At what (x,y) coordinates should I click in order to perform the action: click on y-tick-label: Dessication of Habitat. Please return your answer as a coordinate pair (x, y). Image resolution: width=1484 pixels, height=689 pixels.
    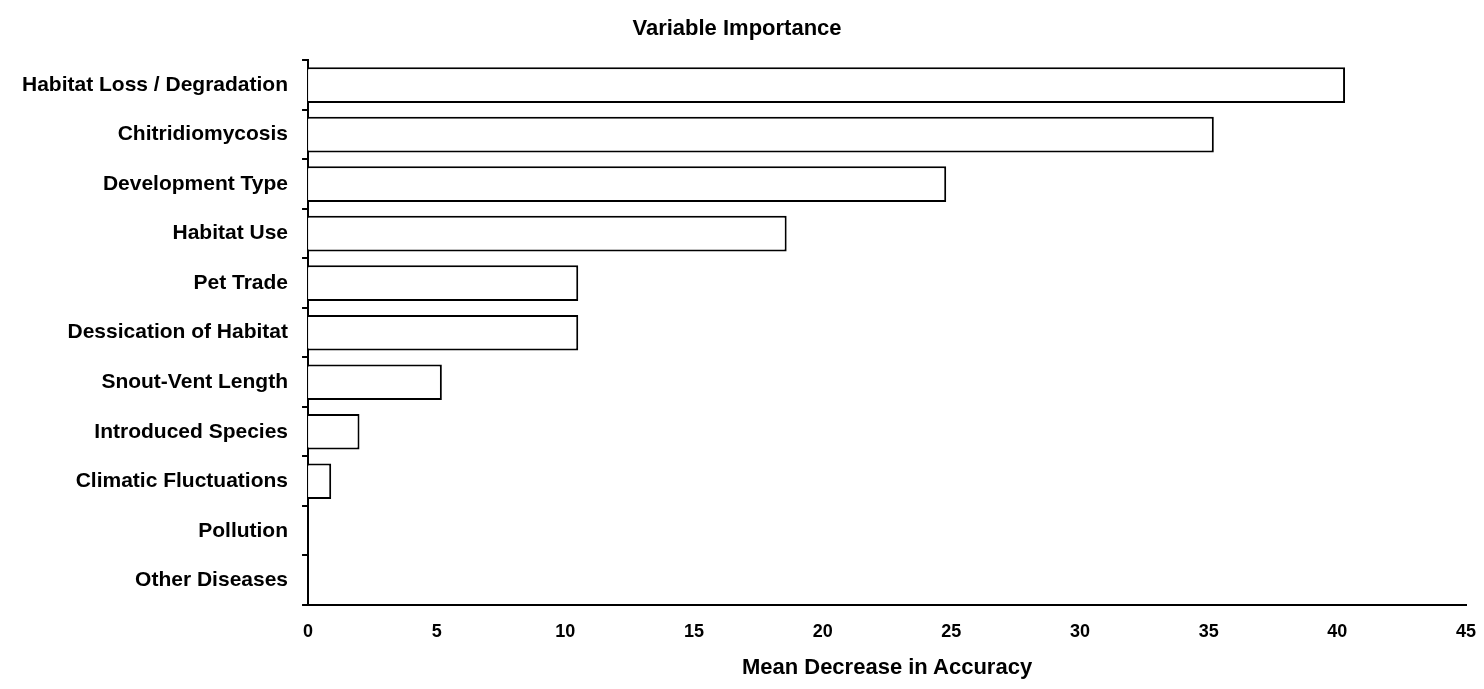
    Looking at the image, I should click on (178, 331).